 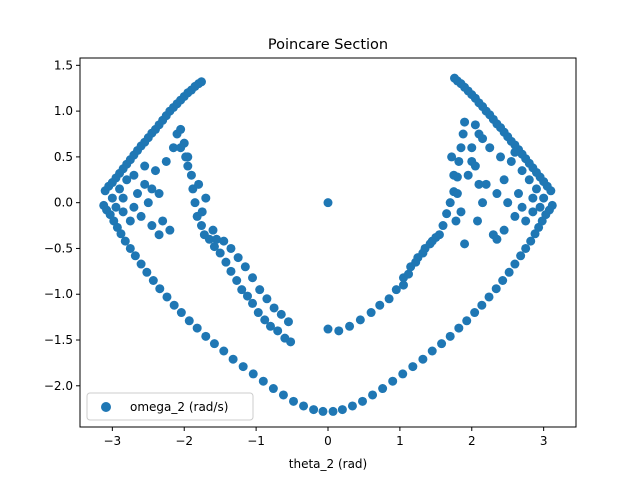 What do you see at coordinates (106, 407) in the screenshot?
I see `legend-marker` at bounding box center [106, 407].